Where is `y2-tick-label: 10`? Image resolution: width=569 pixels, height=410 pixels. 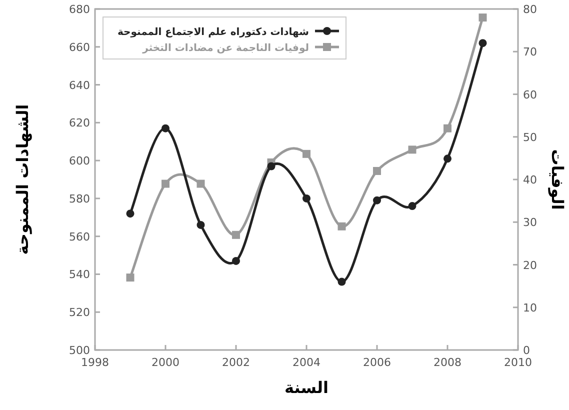
y2-tick-label: 10 is located at coordinates (530, 307).